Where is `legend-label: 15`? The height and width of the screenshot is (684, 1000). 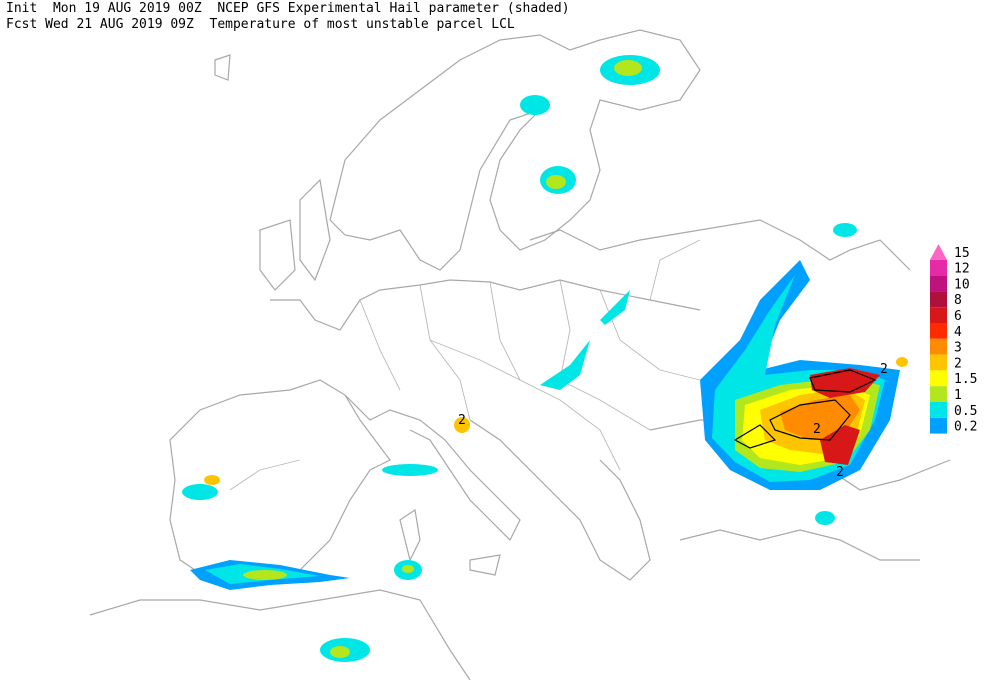 legend-label: 15 is located at coordinates (962, 253).